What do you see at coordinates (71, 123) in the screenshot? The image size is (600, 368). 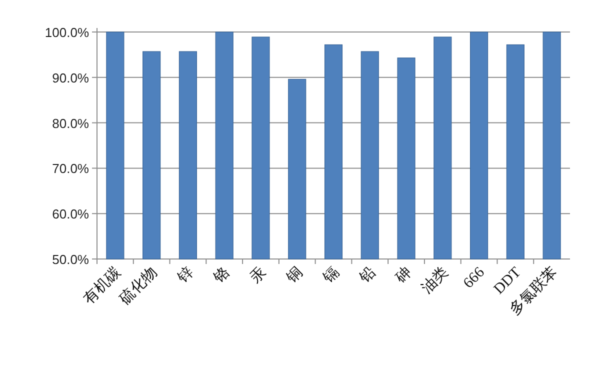 I see `y-tick-label: 80.0%` at bounding box center [71, 123].